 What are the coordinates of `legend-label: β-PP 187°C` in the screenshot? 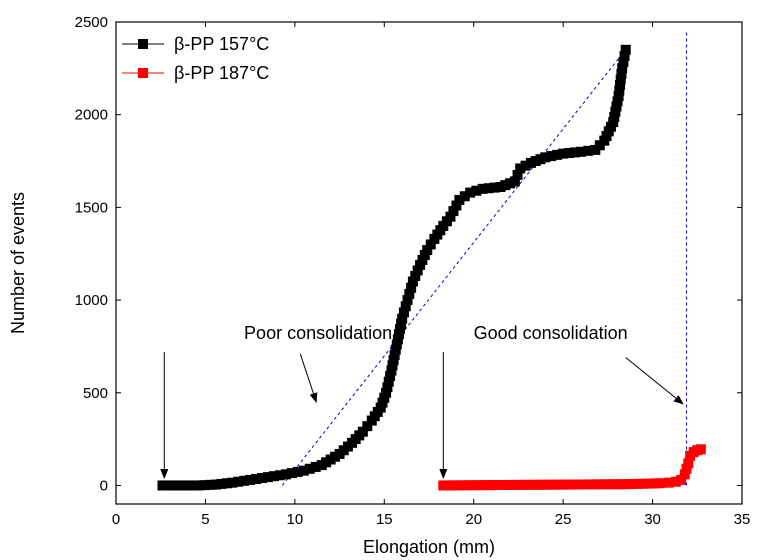 It's located at (221, 73).